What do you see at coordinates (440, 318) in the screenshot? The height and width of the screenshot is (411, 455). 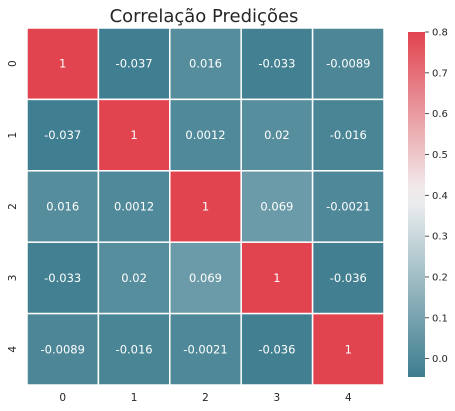 I see `colorbar-tick-label: 0.1` at bounding box center [440, 318].